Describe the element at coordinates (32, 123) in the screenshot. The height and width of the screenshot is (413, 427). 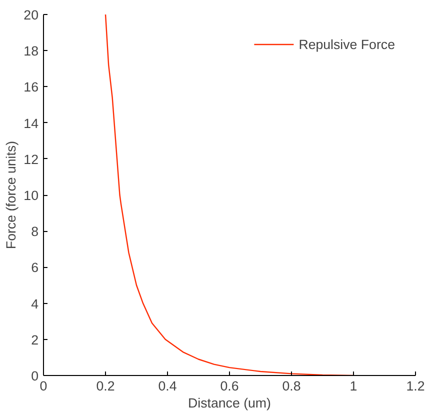
I see `y-tick-label: 14` at that location.